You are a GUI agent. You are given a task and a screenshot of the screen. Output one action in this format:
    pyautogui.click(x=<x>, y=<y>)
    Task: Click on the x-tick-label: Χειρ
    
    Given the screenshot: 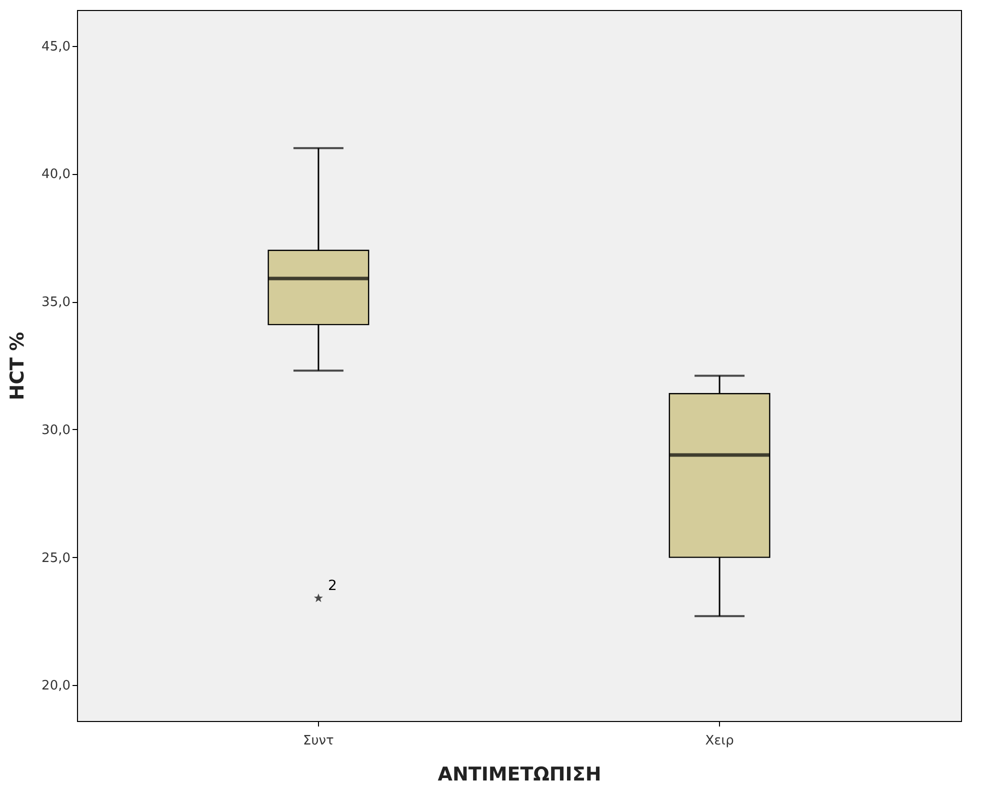 What is the action you would take?
    pyautogui.click(x=719, y=741)
    